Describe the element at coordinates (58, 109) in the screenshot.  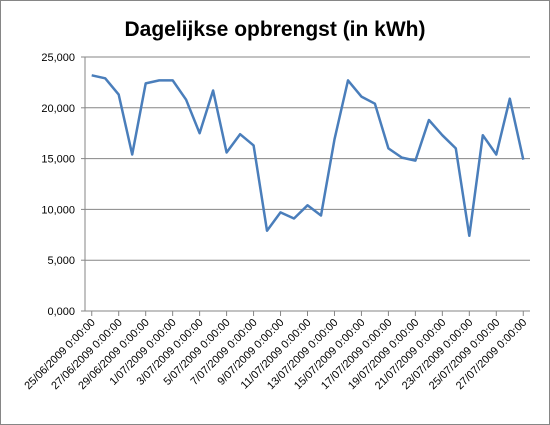
I see `y-tick-label: 20,000` at that location.